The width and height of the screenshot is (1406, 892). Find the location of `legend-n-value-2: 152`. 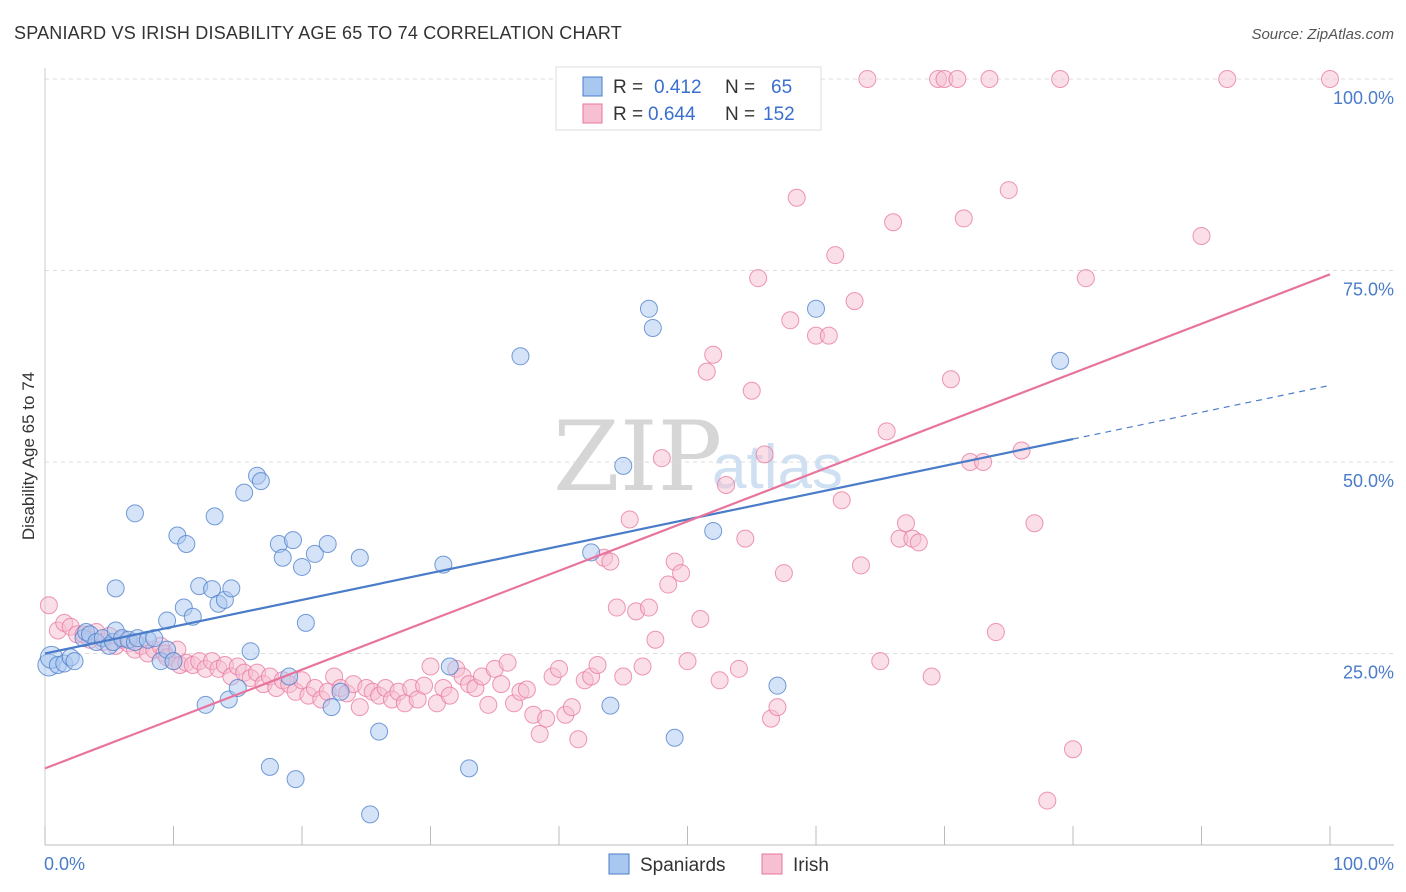

legend-n-value-2: 152 is located at coordinates (779, 114).